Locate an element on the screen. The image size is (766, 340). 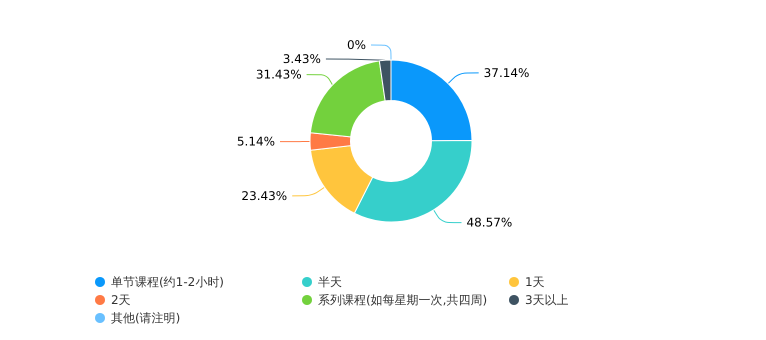
legend-label: 2天 is located at coordinates (121, 300).